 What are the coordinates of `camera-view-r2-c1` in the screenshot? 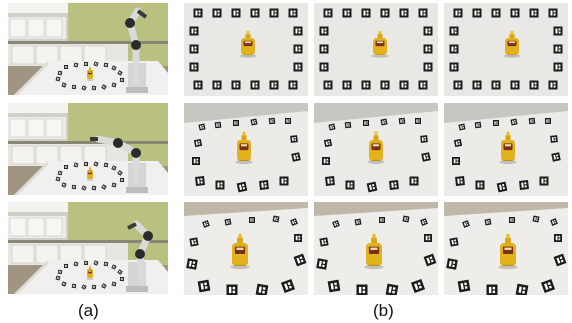 It's located at (246, 149).